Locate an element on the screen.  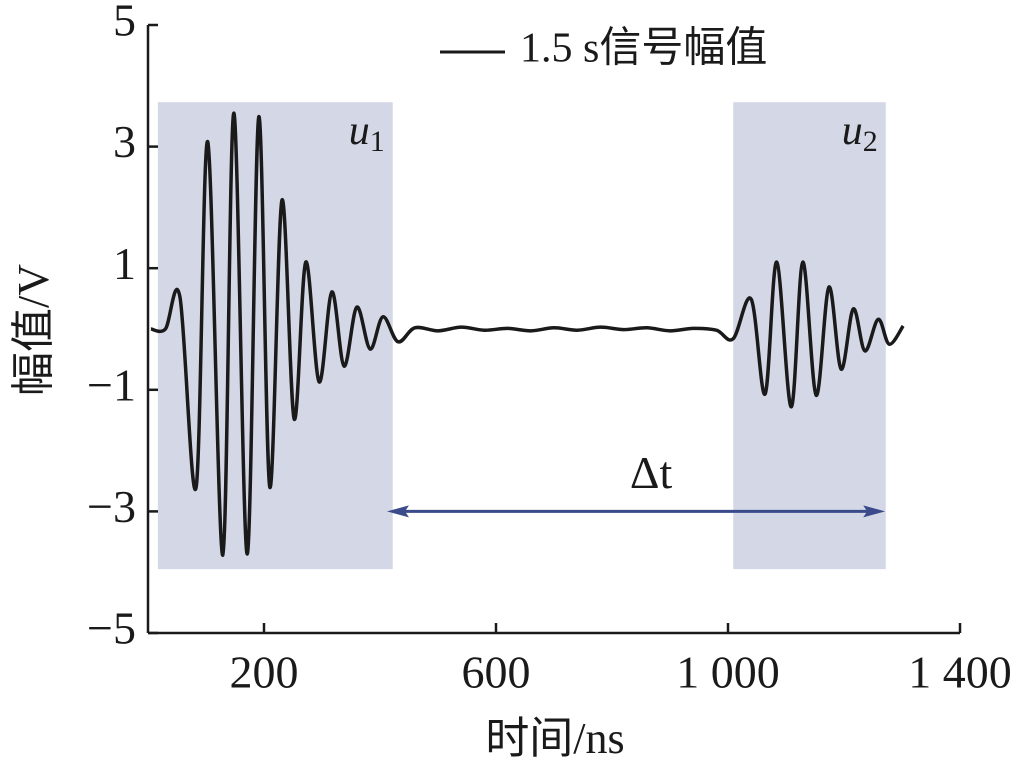
region-label: u2 is located at coordinates (860, 133).